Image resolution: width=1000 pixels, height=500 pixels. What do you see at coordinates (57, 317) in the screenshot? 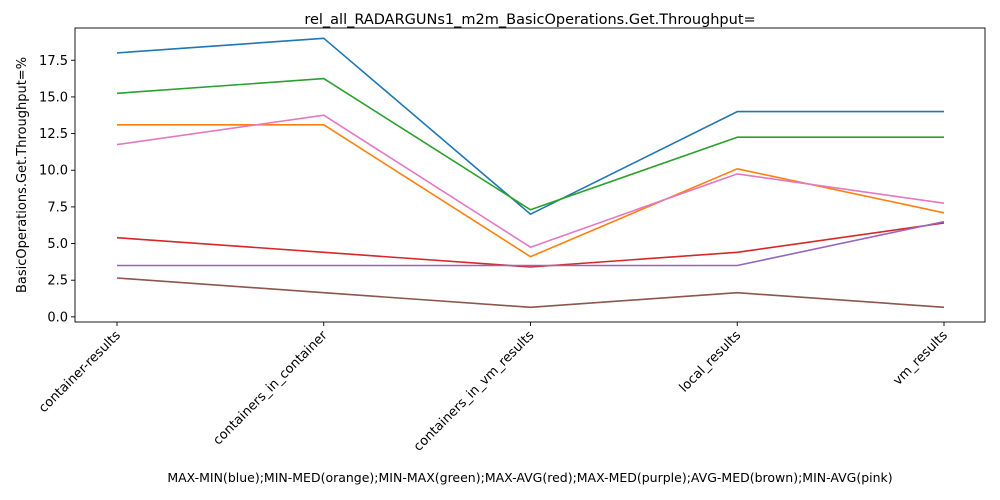
I see `y-tick-label: 0.0` at bounding box center [57, 317].